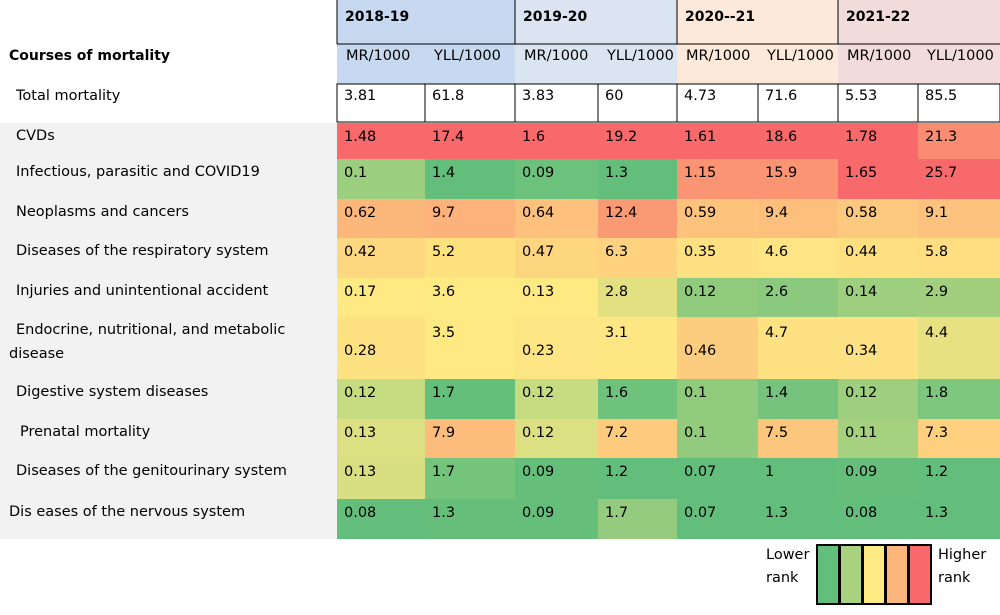 The height and width of the screenshot is (615, 1000). What do you see at coordinates (617, 252) in the screenshot?
I see `heat-value-3-3: 6.3` at bounding box center [617, 252].